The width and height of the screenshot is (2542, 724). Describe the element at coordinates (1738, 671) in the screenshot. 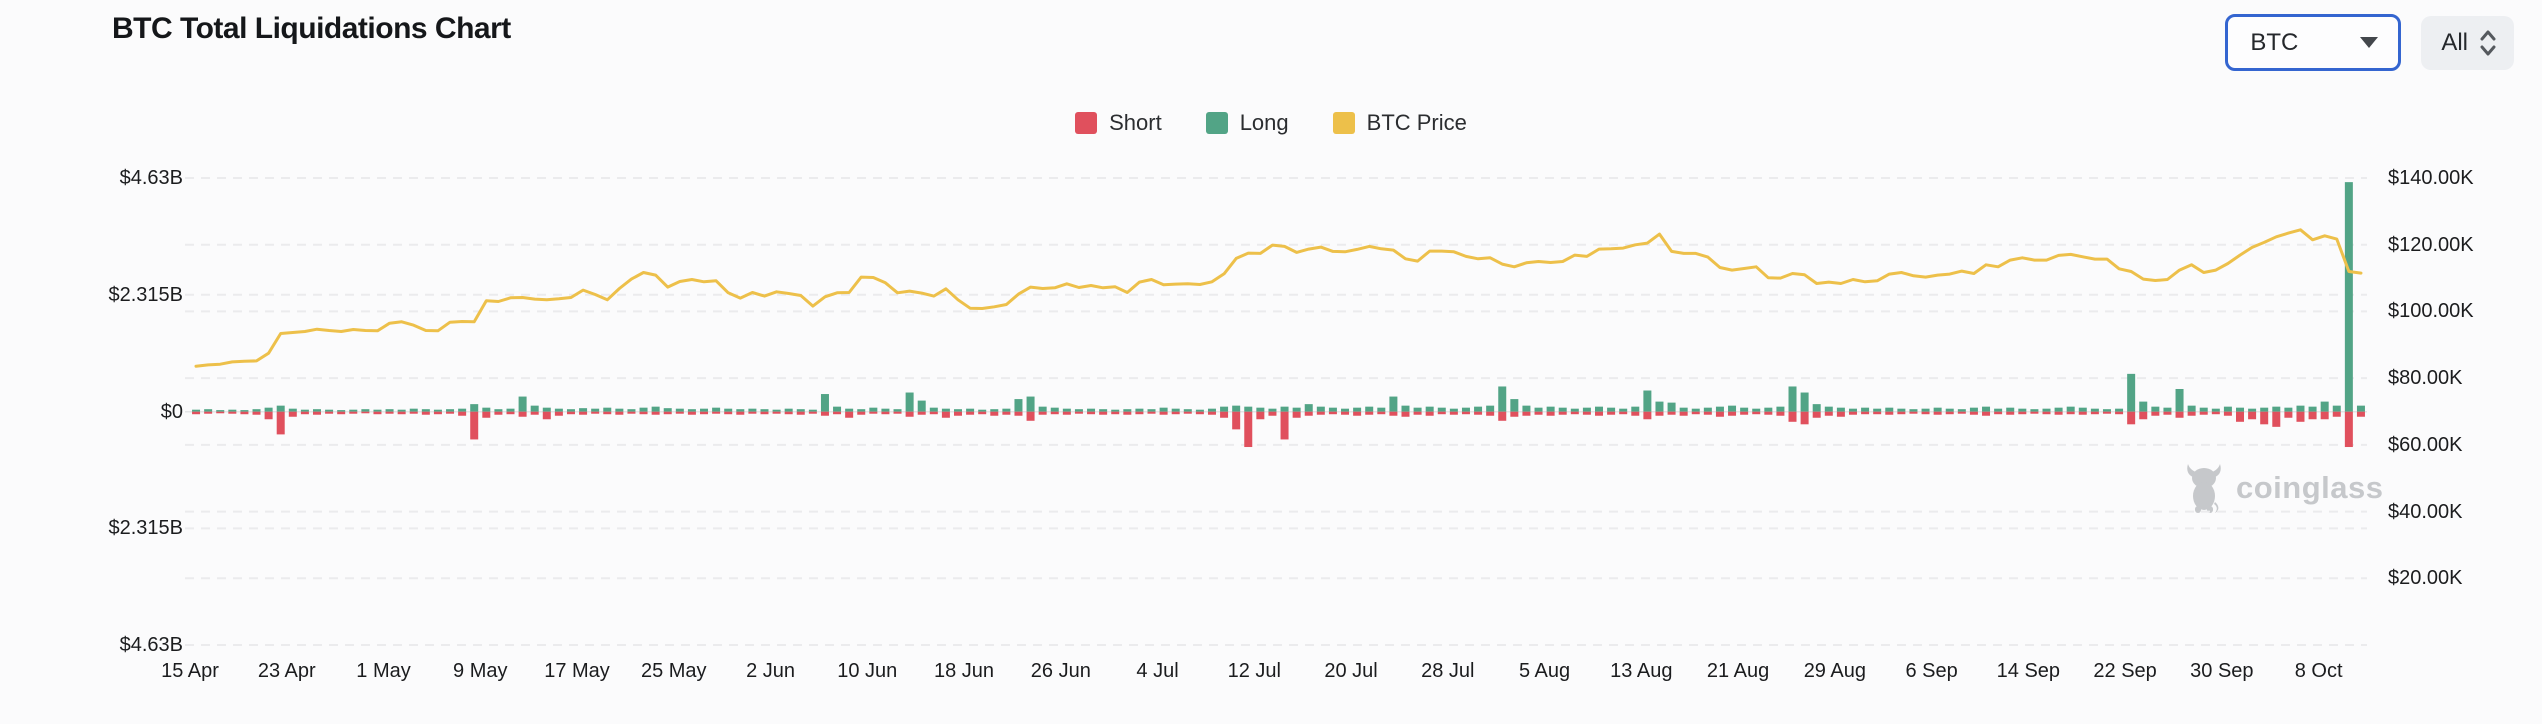

I see `x-axis-tick-label: 21 Aug` at that location.